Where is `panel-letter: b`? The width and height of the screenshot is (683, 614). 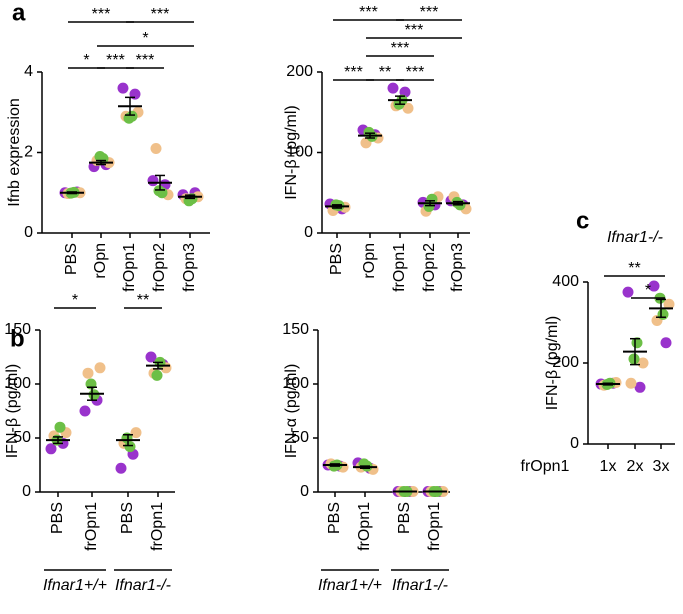
panel-letter: b is located at coordinates (17, 338).